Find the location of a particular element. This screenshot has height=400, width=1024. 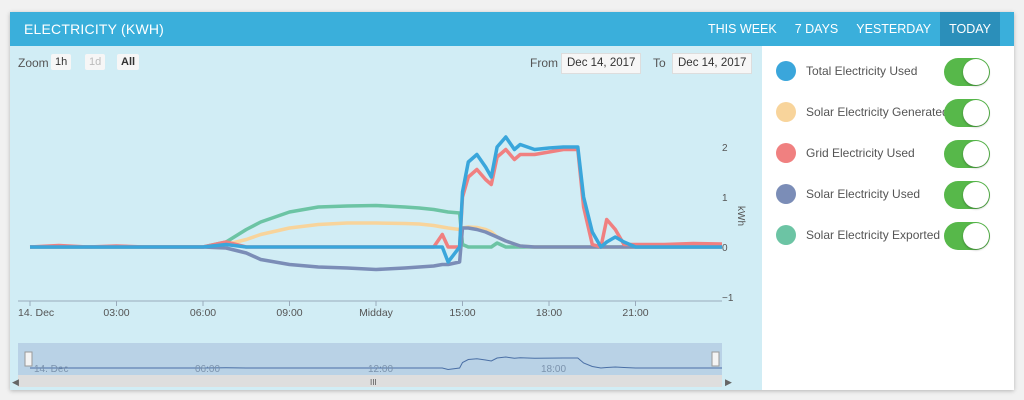

y-tick-label: 0 is located at coordinates (725, 248).